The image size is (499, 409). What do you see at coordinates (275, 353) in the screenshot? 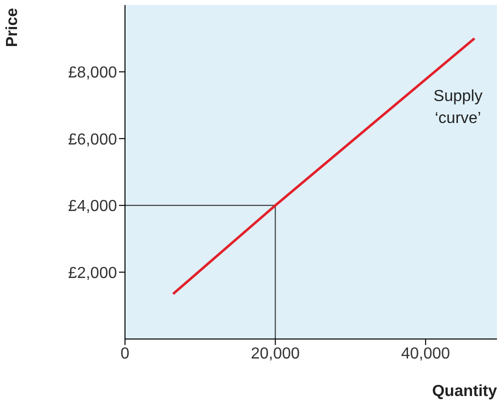
I see `x-tick-label: 20,000` at bounding box center [275, 353].